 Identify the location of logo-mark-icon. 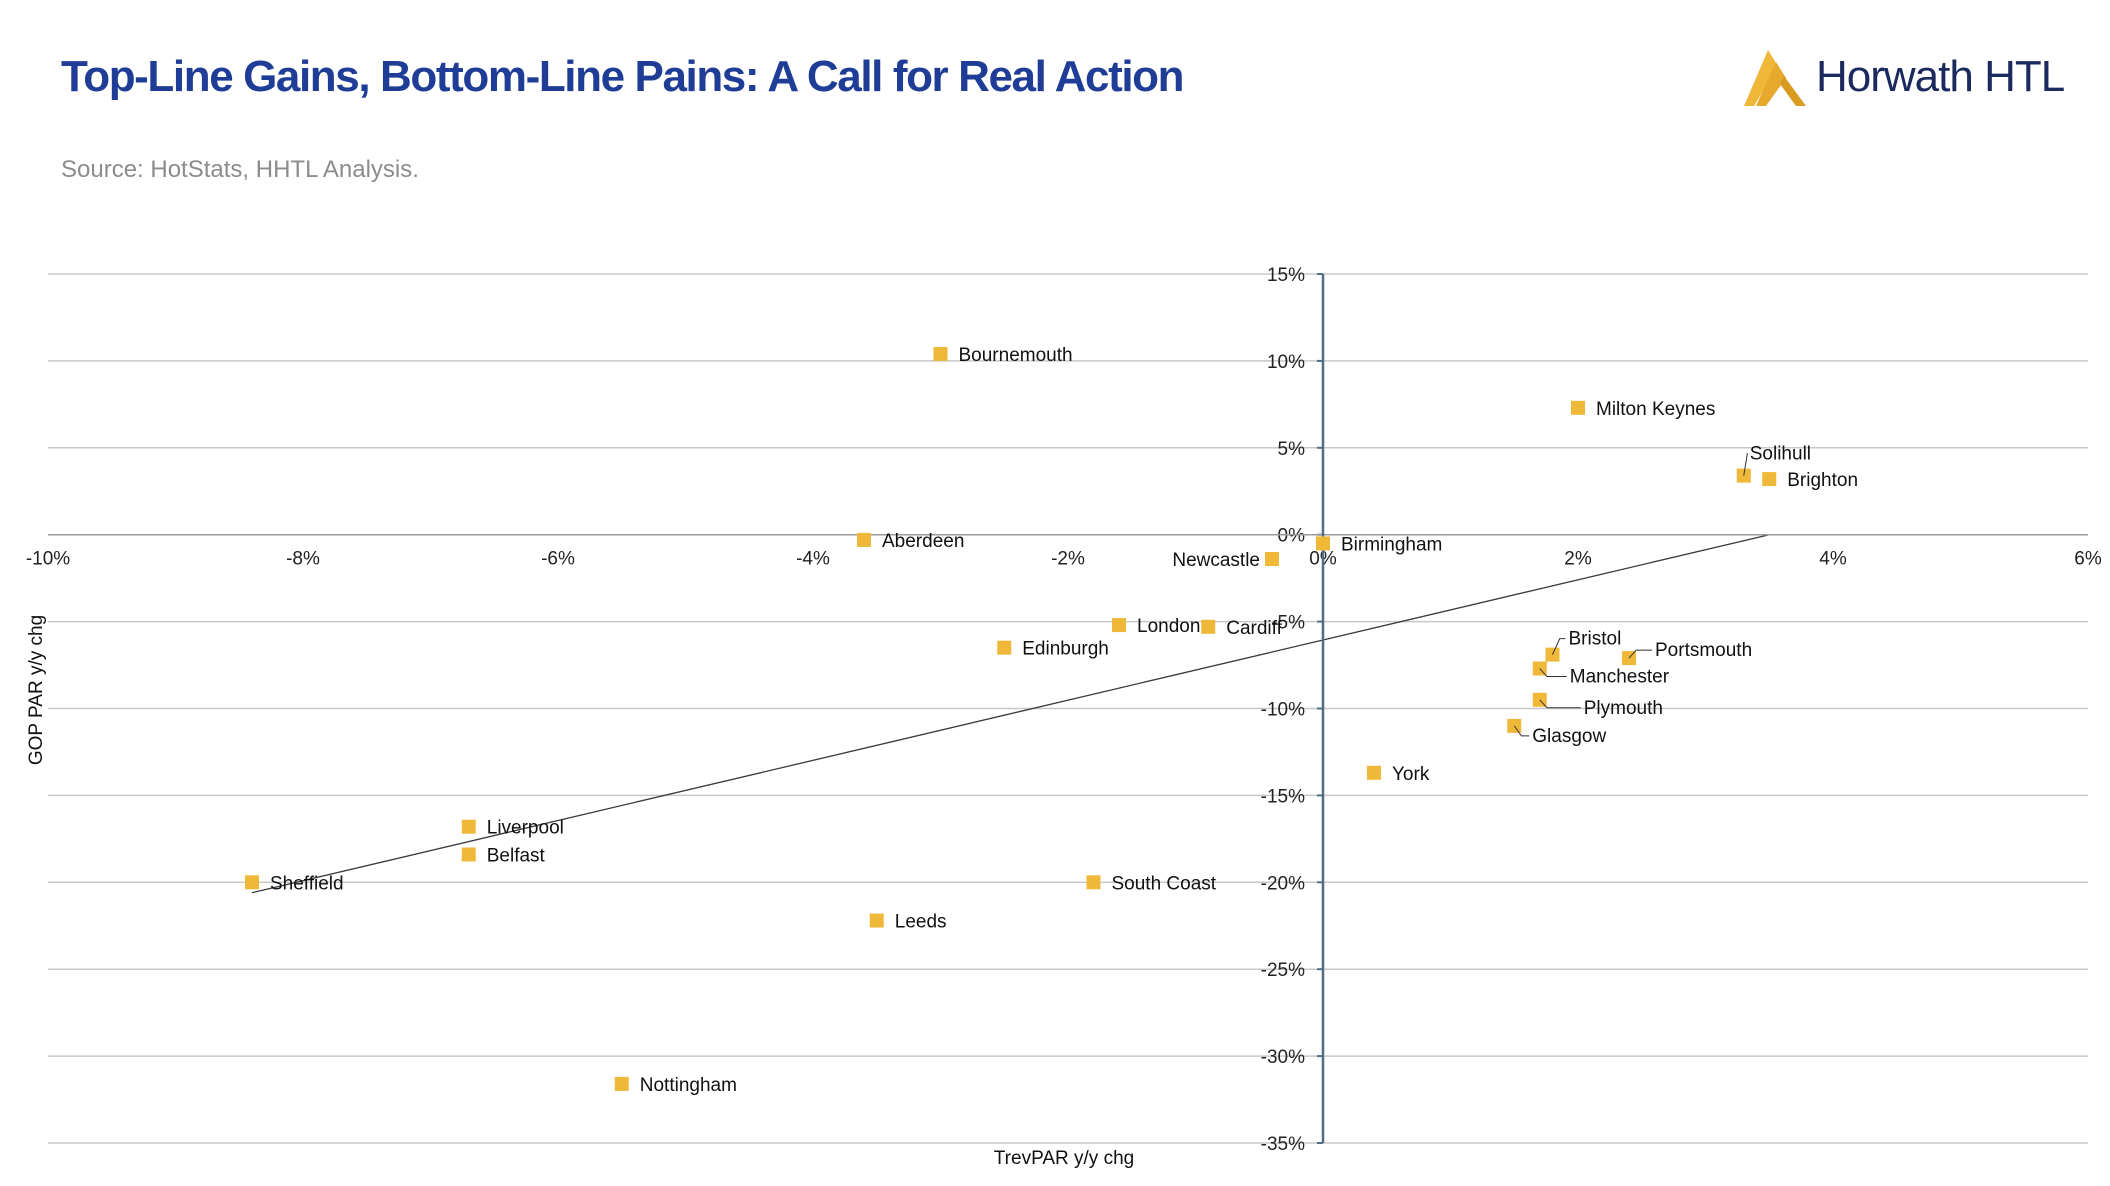
(1775, 78).